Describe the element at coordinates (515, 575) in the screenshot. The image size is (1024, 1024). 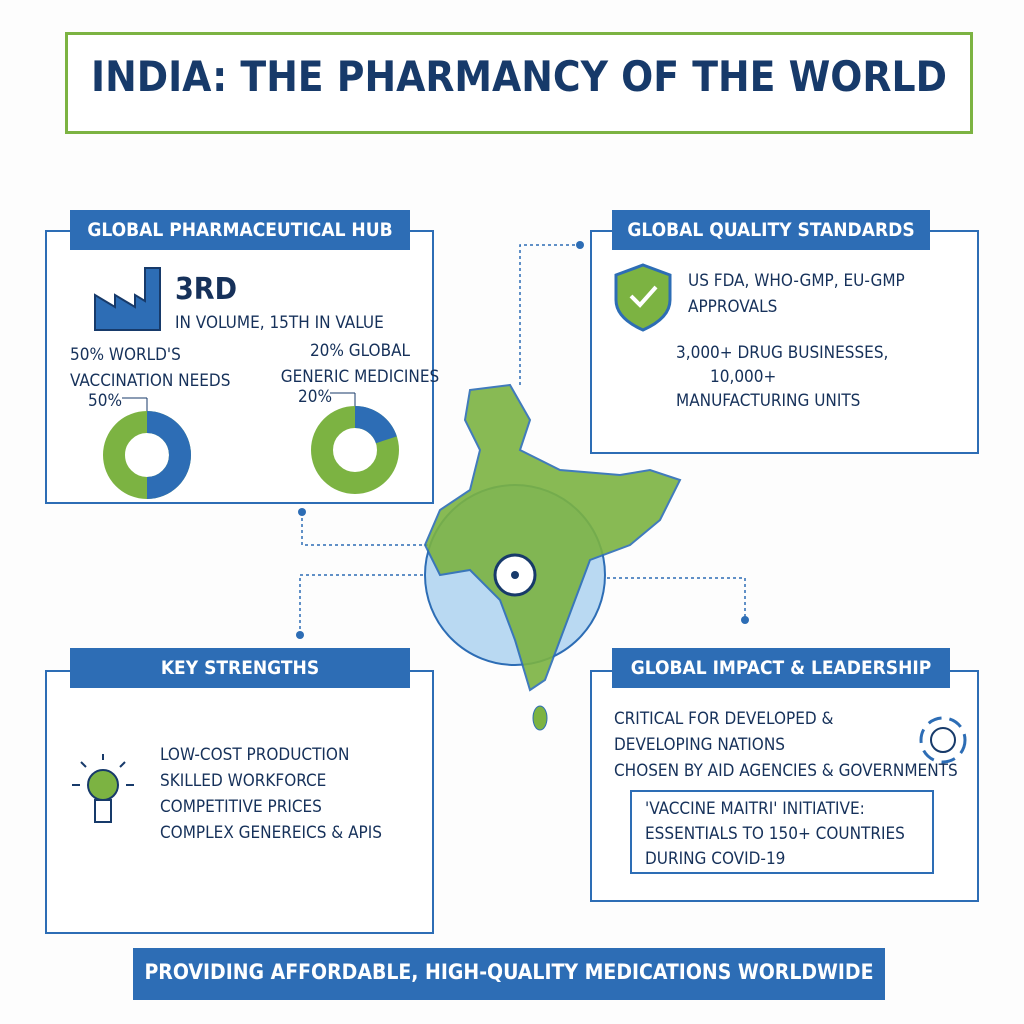
I see `chakra-hub` at that location.